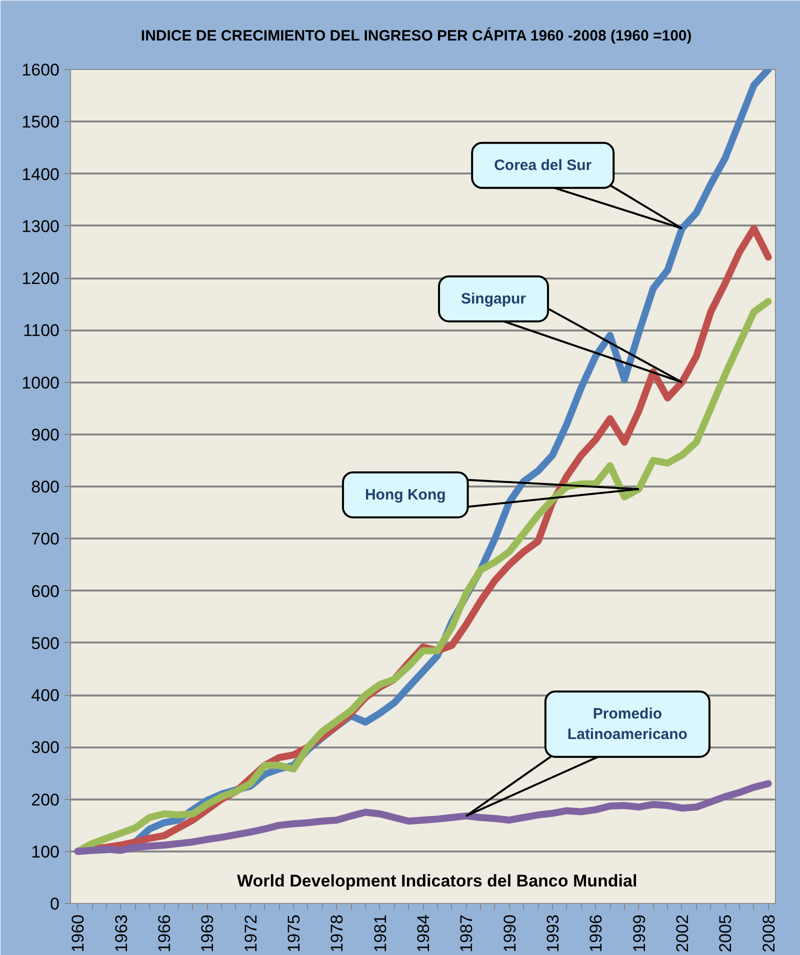 The image size is (800, 955). Describe the element at coordinates (423, 933) in the screenshot. I see `x-tick-label: 1984` at that location.